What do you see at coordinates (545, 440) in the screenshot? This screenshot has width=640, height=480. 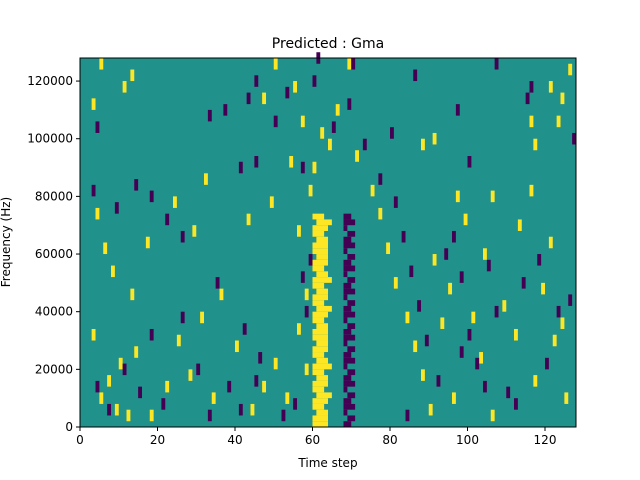 I see `x-tick-label: 120` at bounding box center [545, 440].